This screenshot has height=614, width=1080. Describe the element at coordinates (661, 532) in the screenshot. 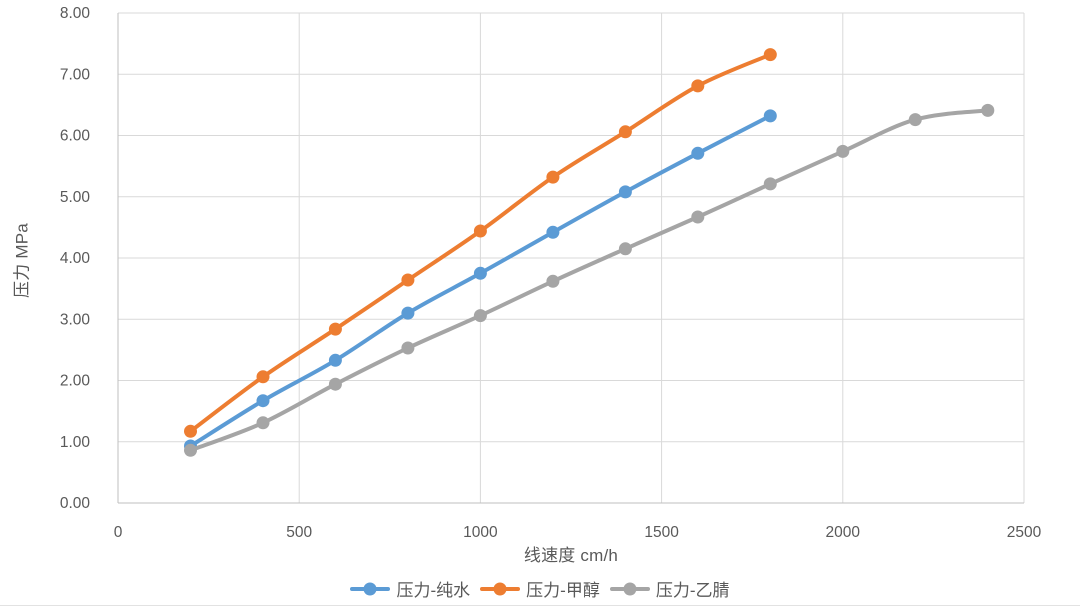

I see `x-tick-label: 1500` at that location.